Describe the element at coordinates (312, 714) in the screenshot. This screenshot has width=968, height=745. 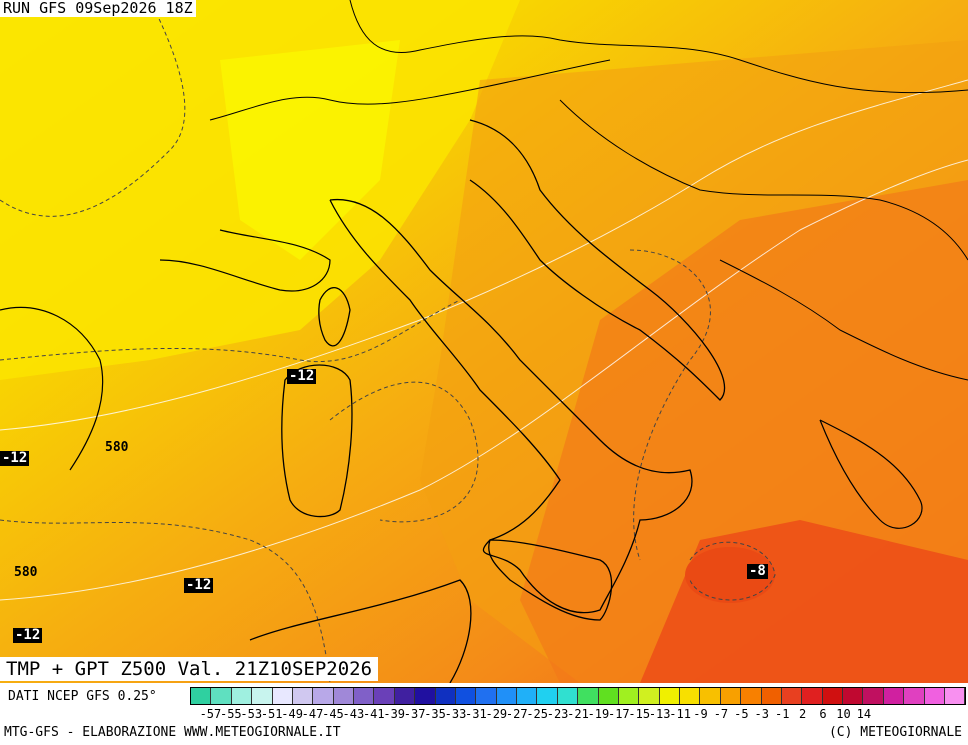
I see `legend-tick-label: -47` at that location.